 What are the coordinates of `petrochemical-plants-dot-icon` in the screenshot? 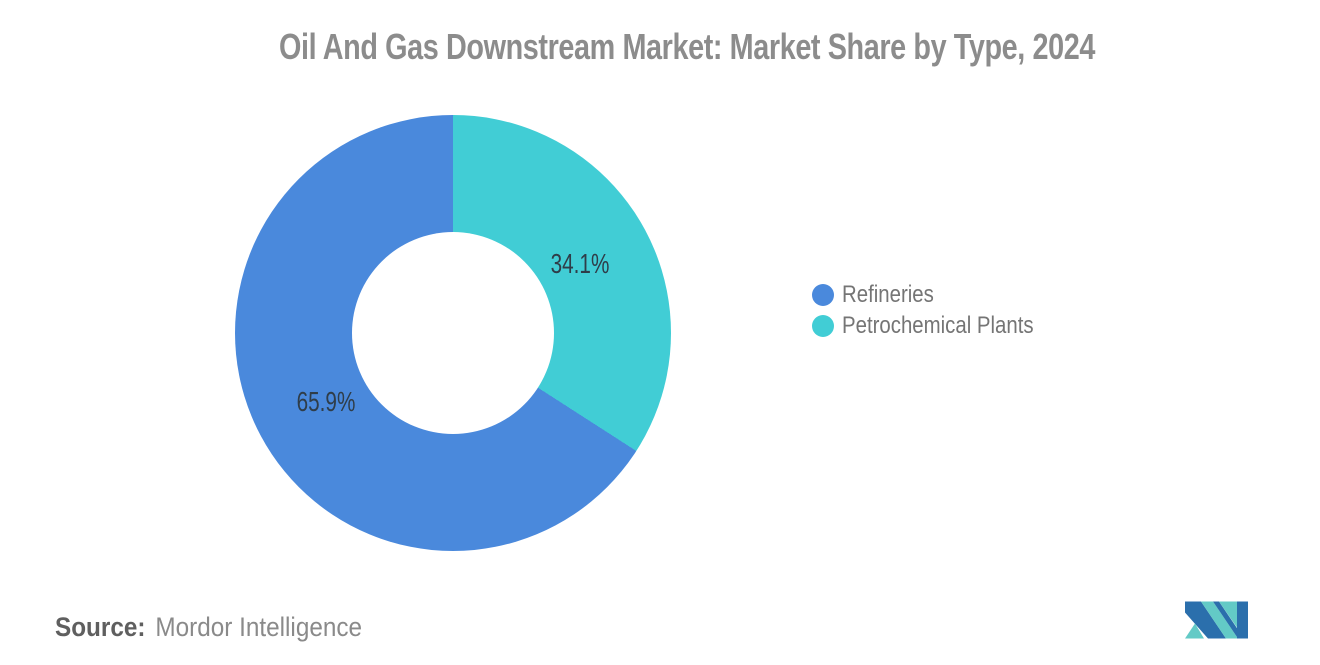 It's located at (823, 326).